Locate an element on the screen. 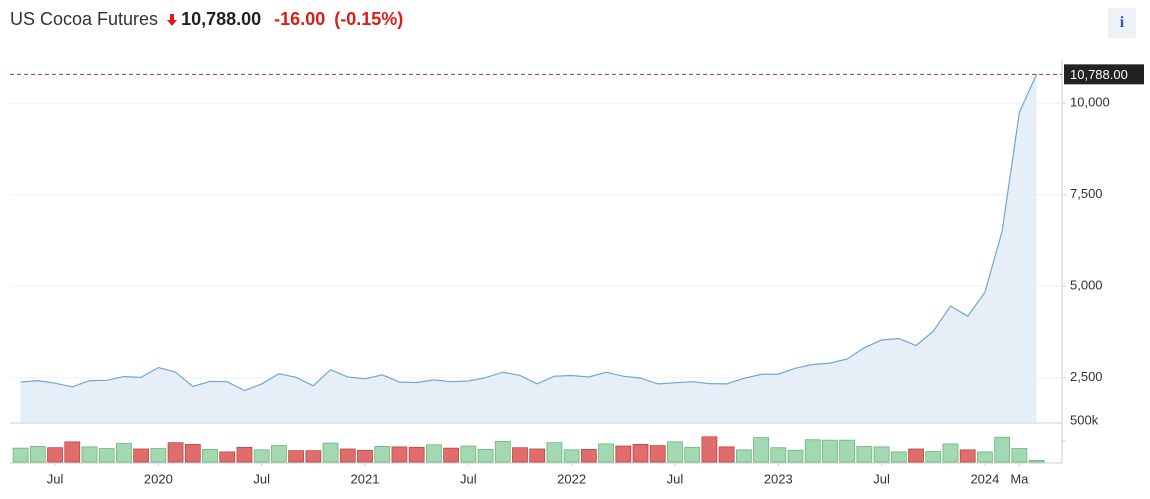 The height and width of the screenshot is (499, 1150). y-tick-label: 10,000 is located at coordinates (1090, 102).